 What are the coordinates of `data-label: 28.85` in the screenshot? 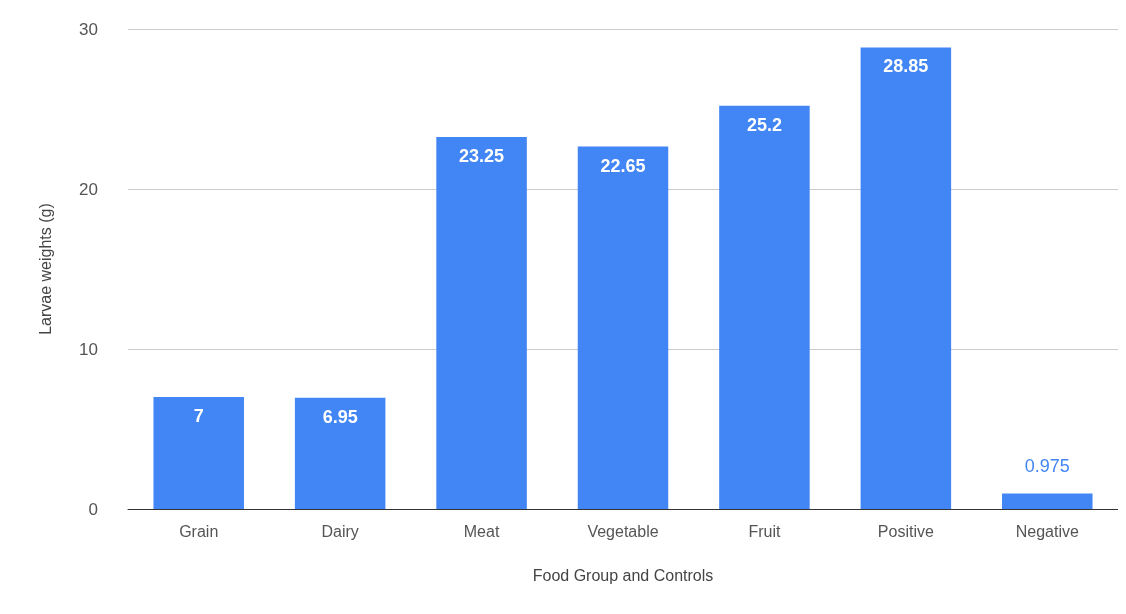 It's located at (906, 66).